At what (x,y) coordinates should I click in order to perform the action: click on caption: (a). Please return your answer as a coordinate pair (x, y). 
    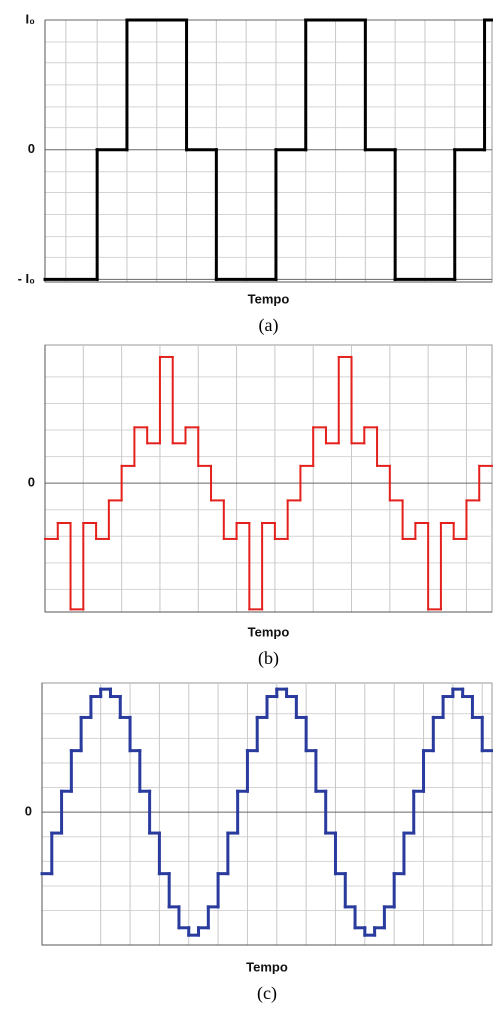
    Looking at the image, I should click on (269, 325).